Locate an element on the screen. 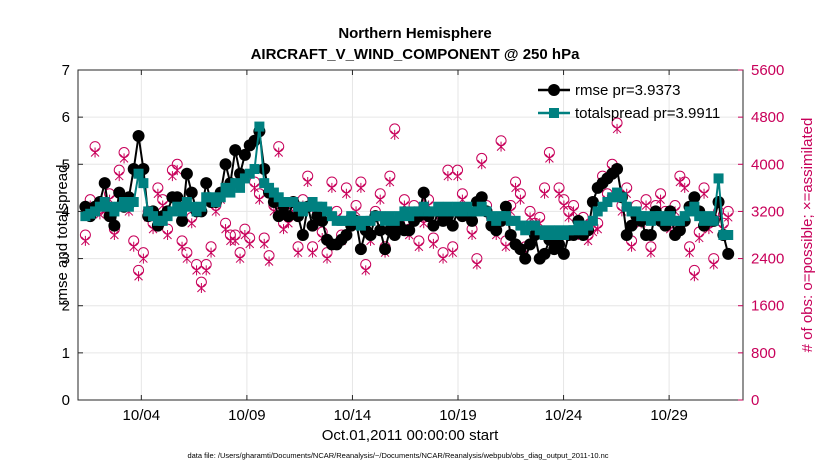 The height and width of the screenshot is (470, 830). y2-tick-label: 2400 is located at coordinates (767, 259).